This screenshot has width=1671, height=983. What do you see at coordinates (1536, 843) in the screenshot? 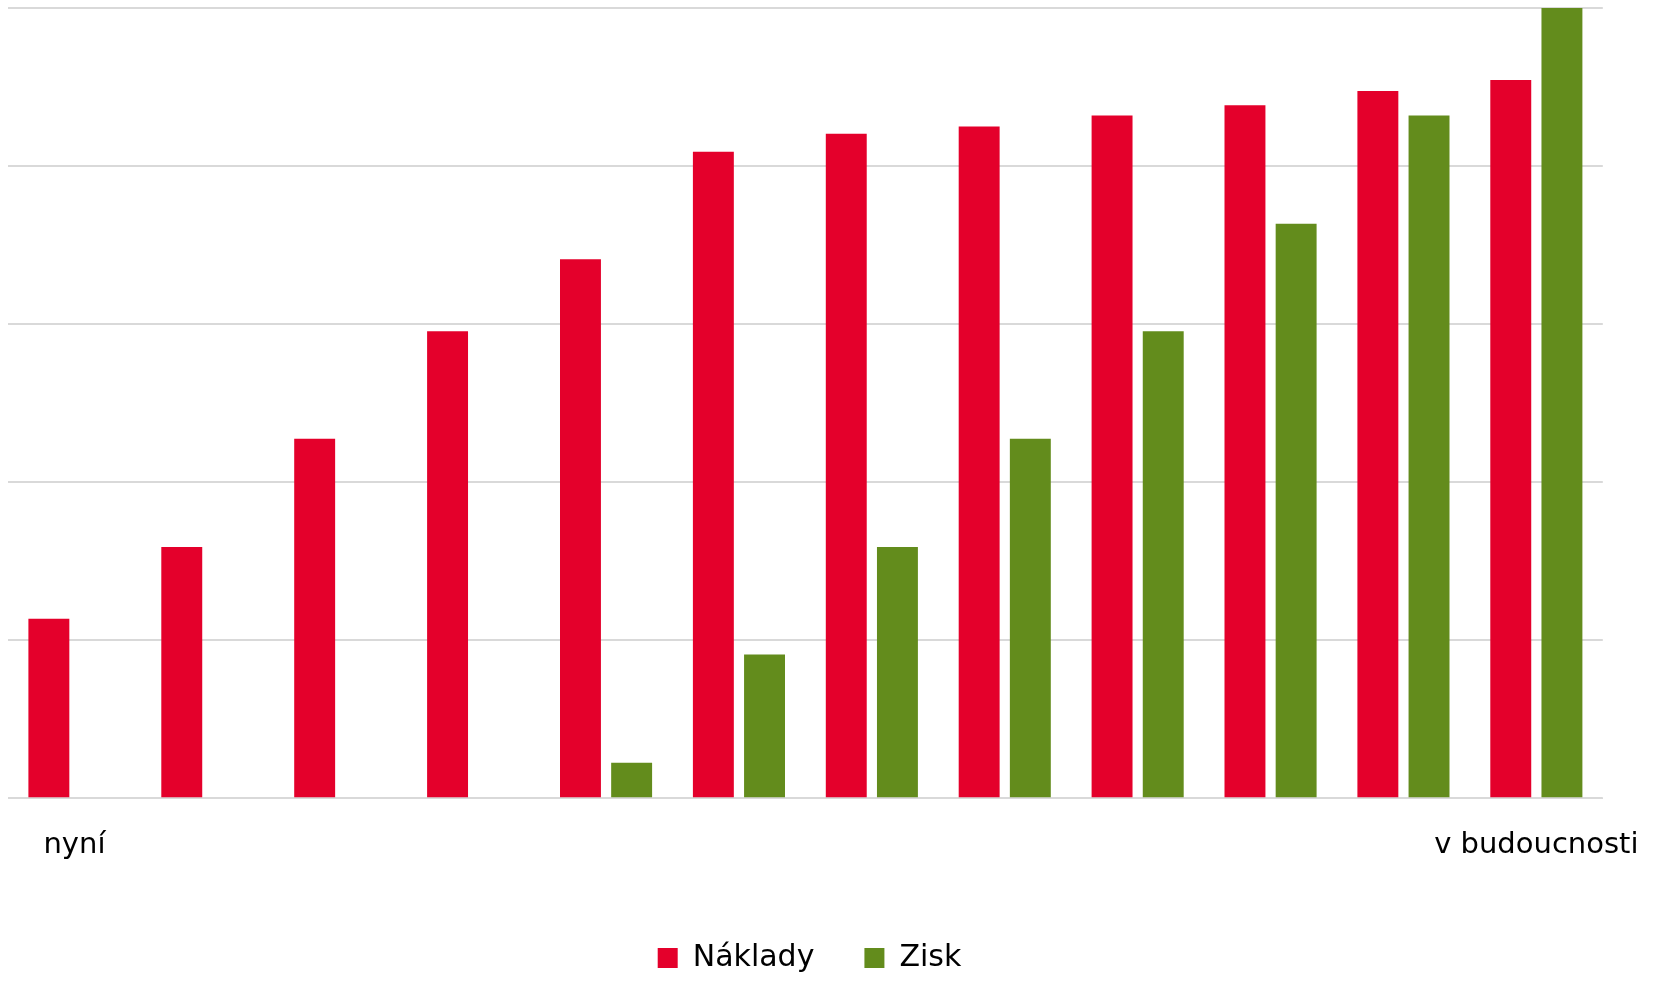
I see `x-tick-label: v budoucnosti` at bounding box center [1536, 843].